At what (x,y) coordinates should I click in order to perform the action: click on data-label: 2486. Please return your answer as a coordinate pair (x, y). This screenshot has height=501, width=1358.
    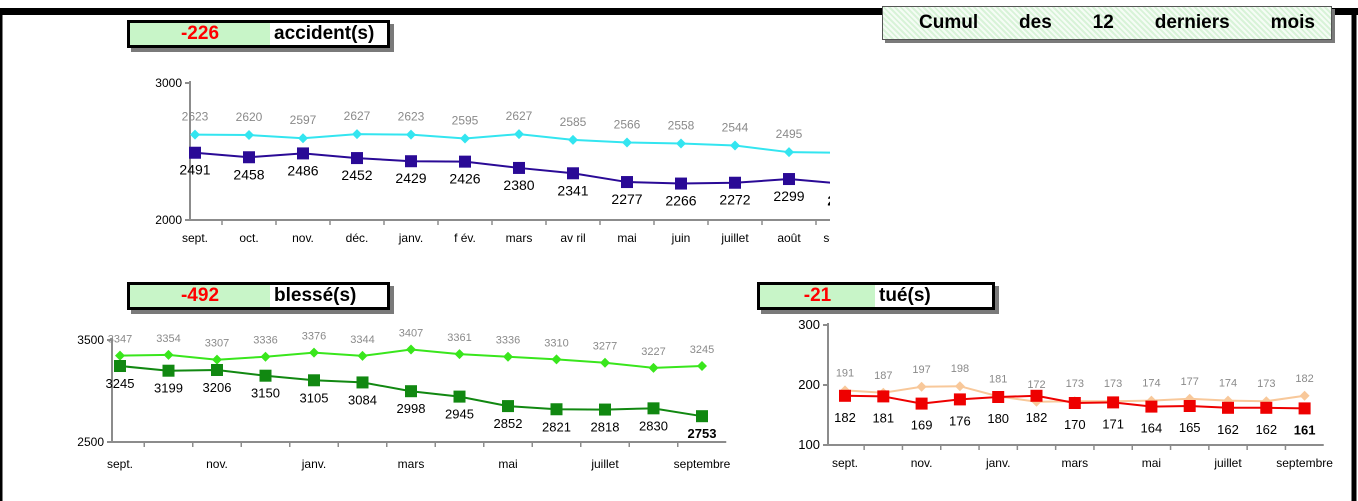
    Looking at the image, I should click on (302, 170).